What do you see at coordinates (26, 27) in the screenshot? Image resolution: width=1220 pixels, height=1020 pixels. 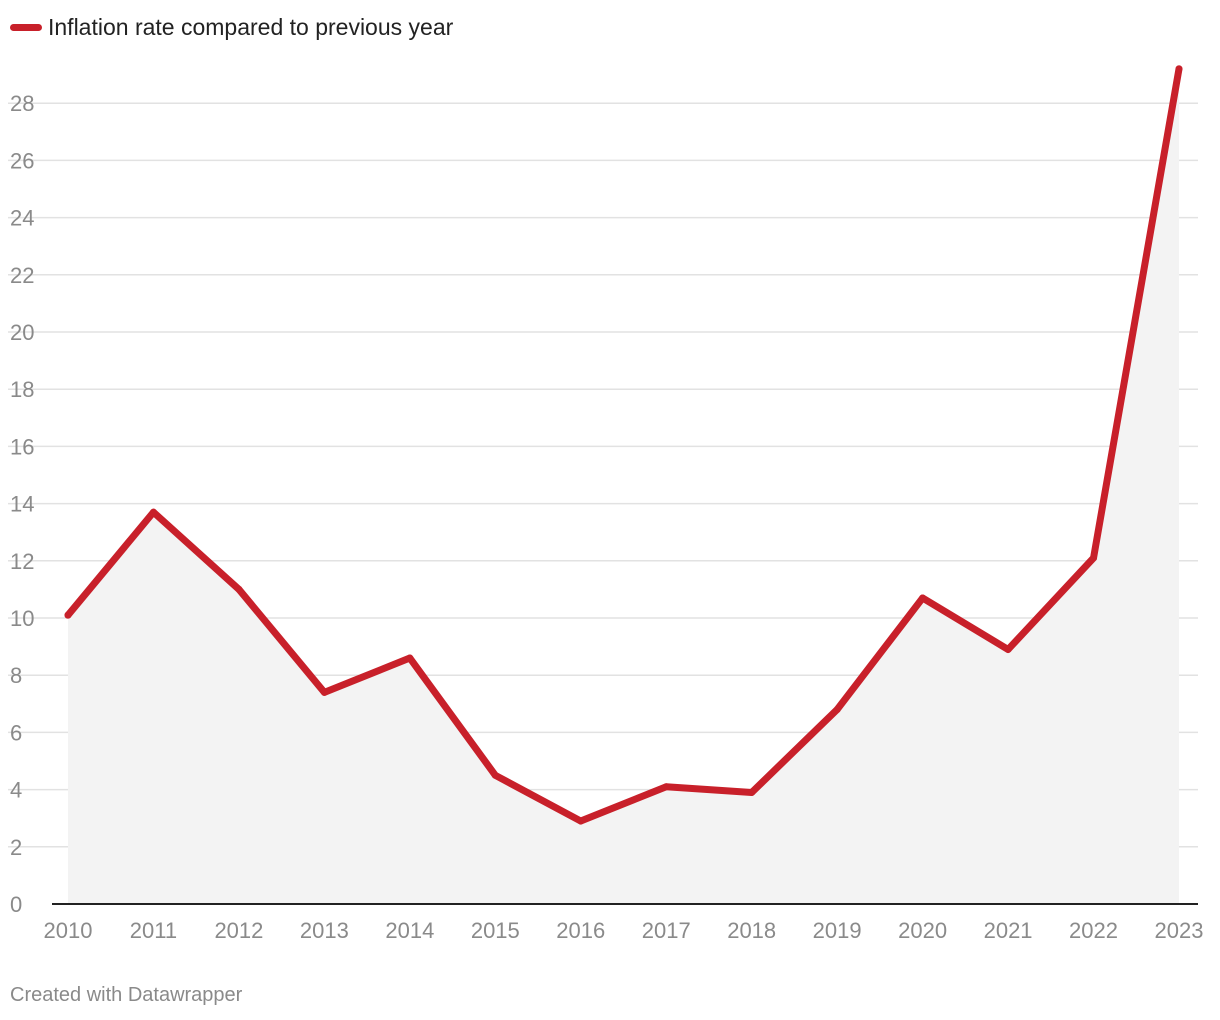 I see `legend-swatch` at bounding box center [26, 27].